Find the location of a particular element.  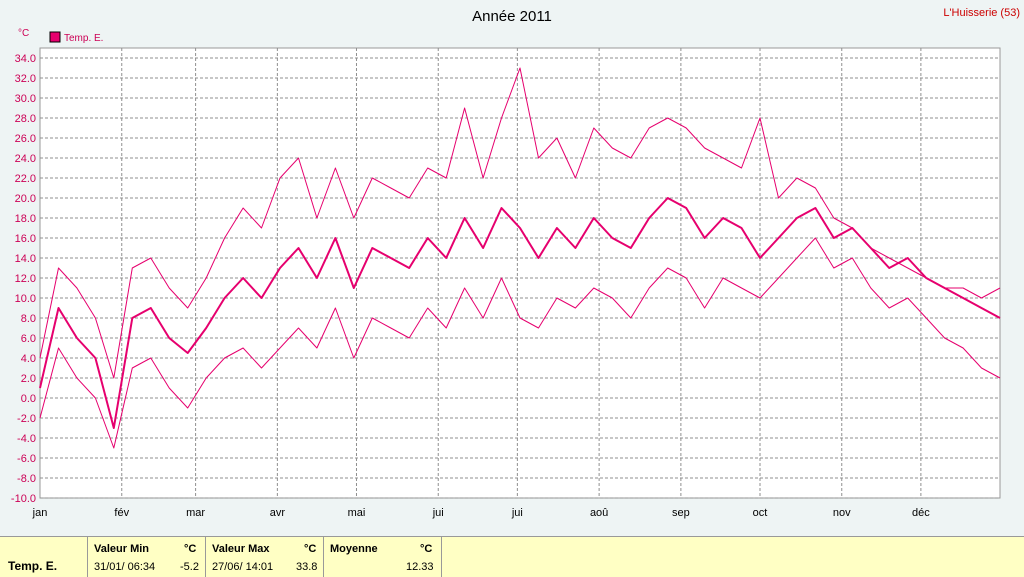

y-tick-label: 6.0 is located at coordinates (28, 339).